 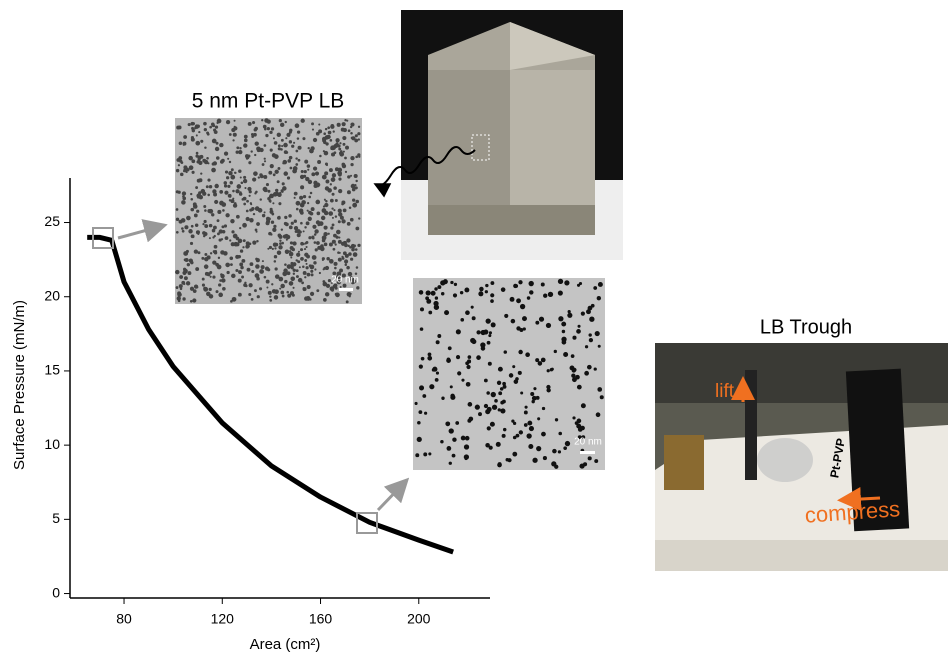 What do you see at coordinates (588, 442) in the screenshot?
I see `scale-label: 20 nm` at bounding box center [588, 442].